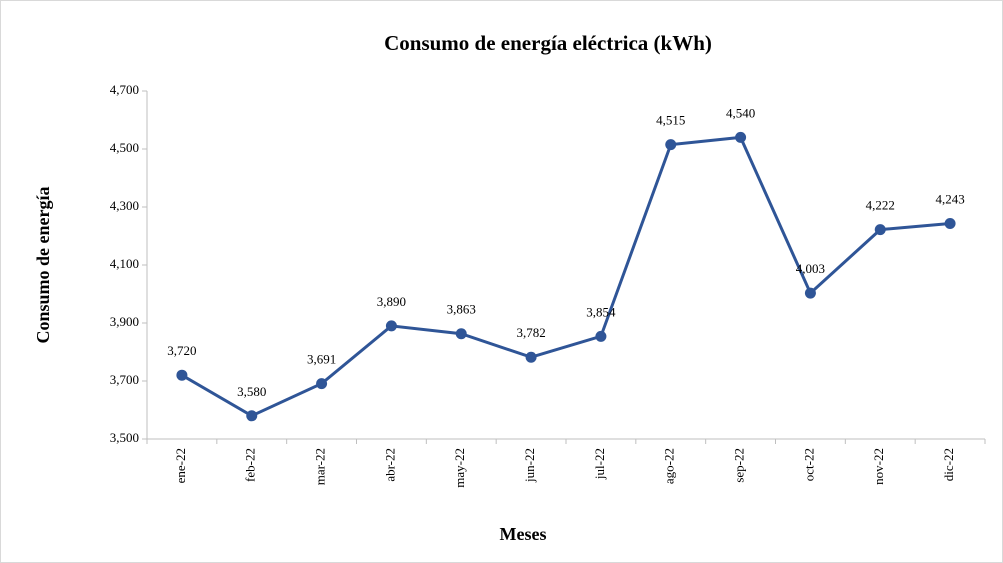 The width and height of the screenshot is (1003, 563). I want to click on x-axis-label: Meses, so click(523, 534).